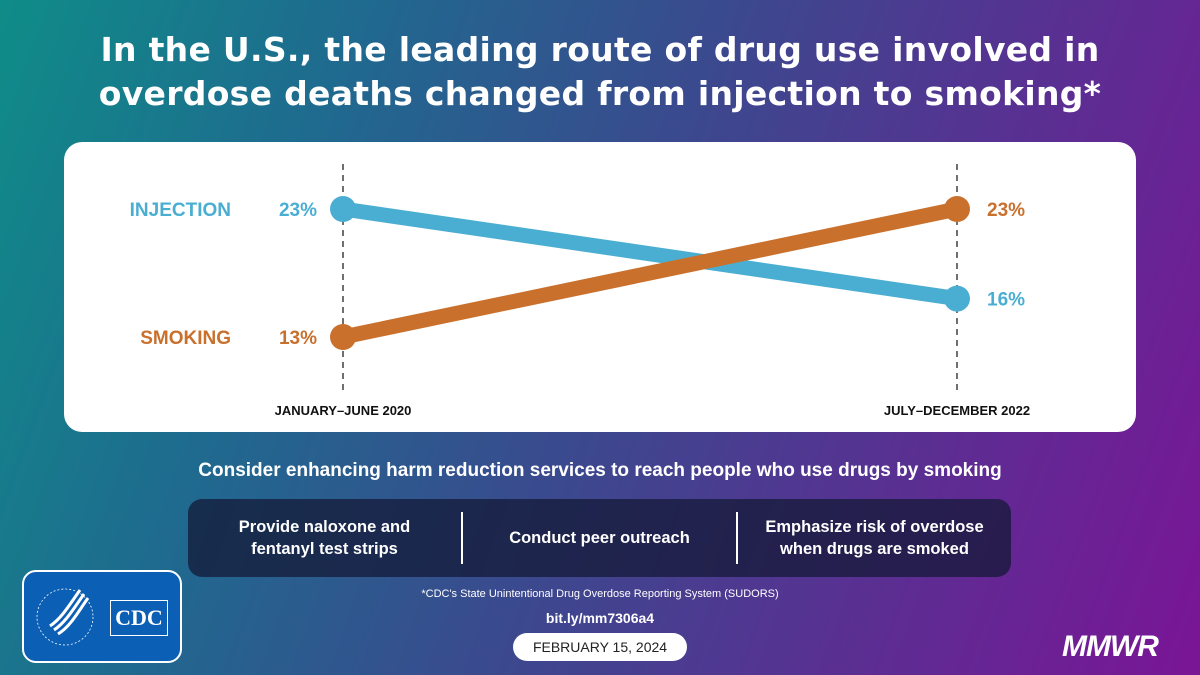 This screenshot has width=1200, height=675. Describe the element at coordinates (600, 618) in the screenshot. I see `report-link: bit.ly/mm7306a4` at that location.